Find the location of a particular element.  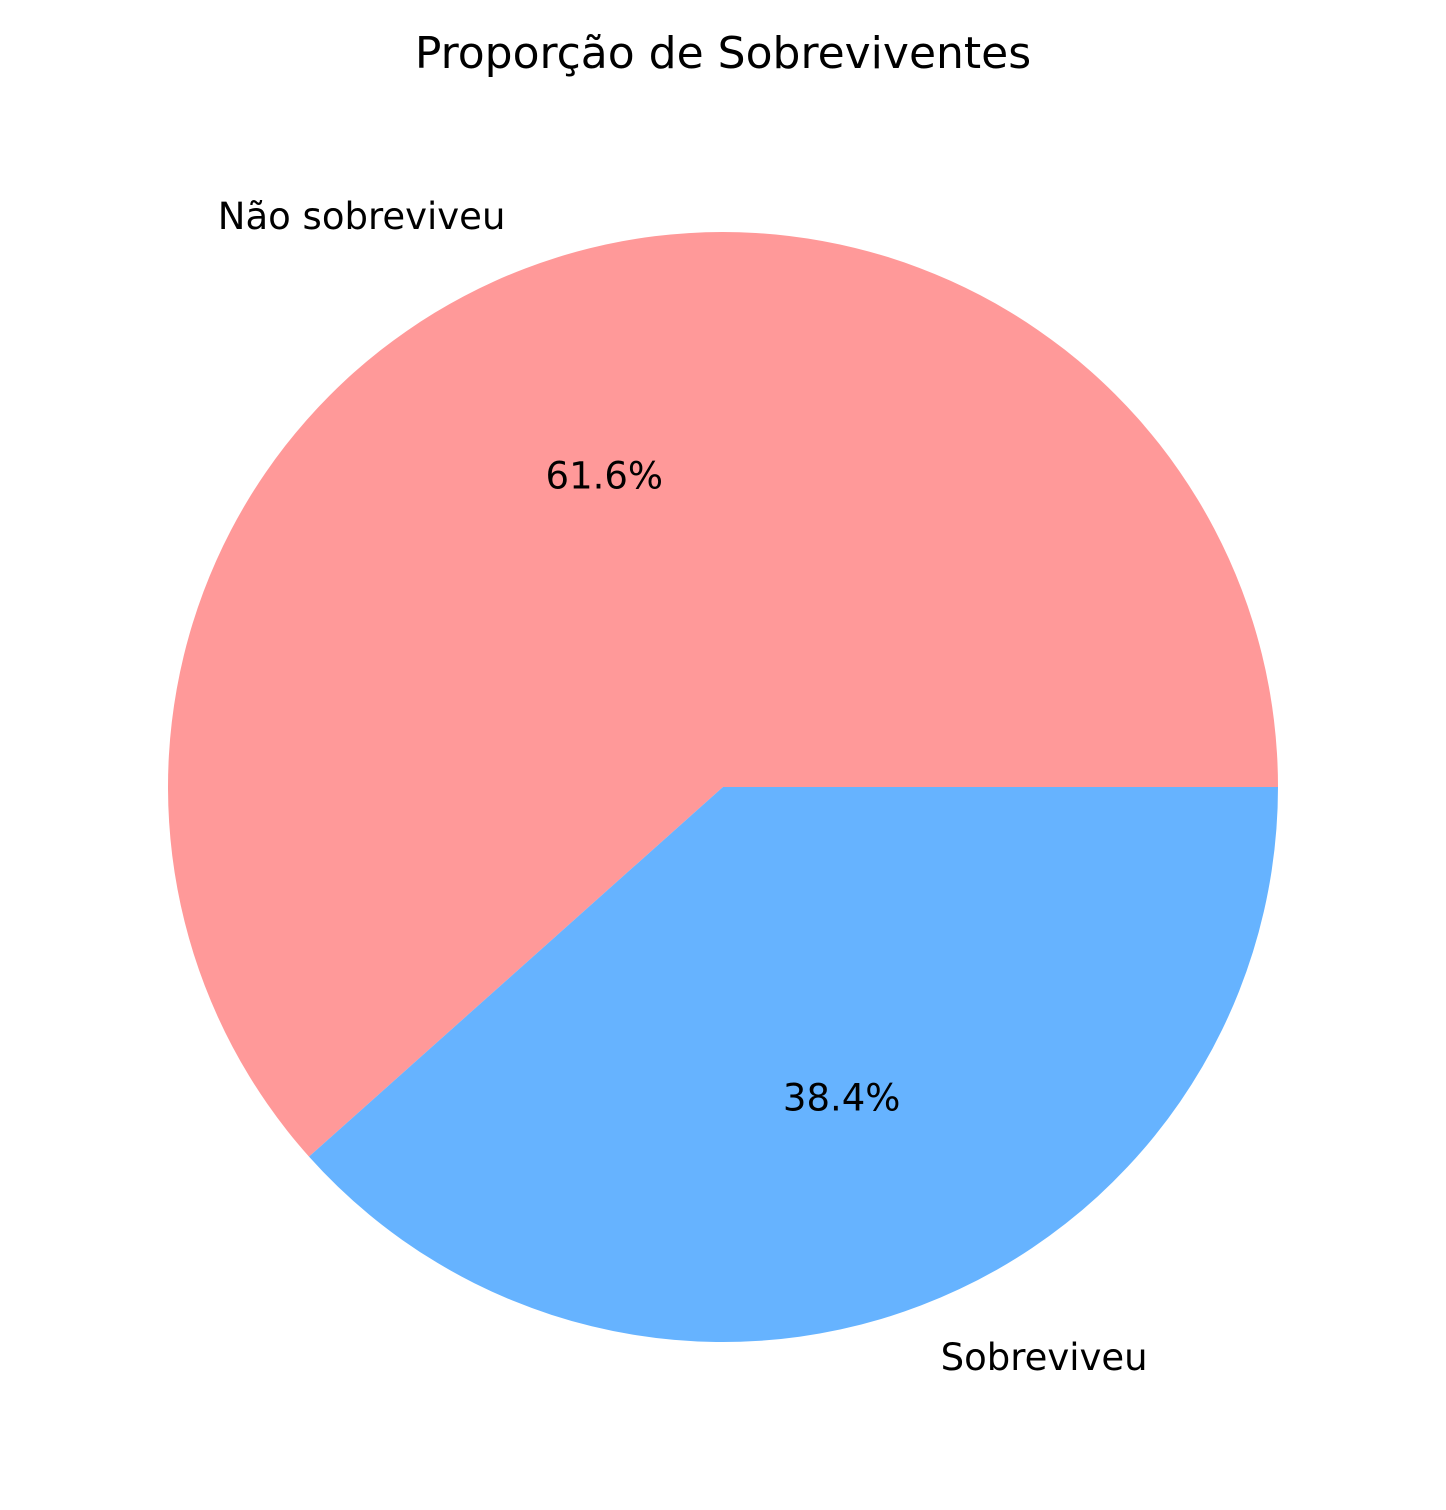

slice-label-nao-sobreviveu: Não sobreviveu is located at coordinates (362, 216).